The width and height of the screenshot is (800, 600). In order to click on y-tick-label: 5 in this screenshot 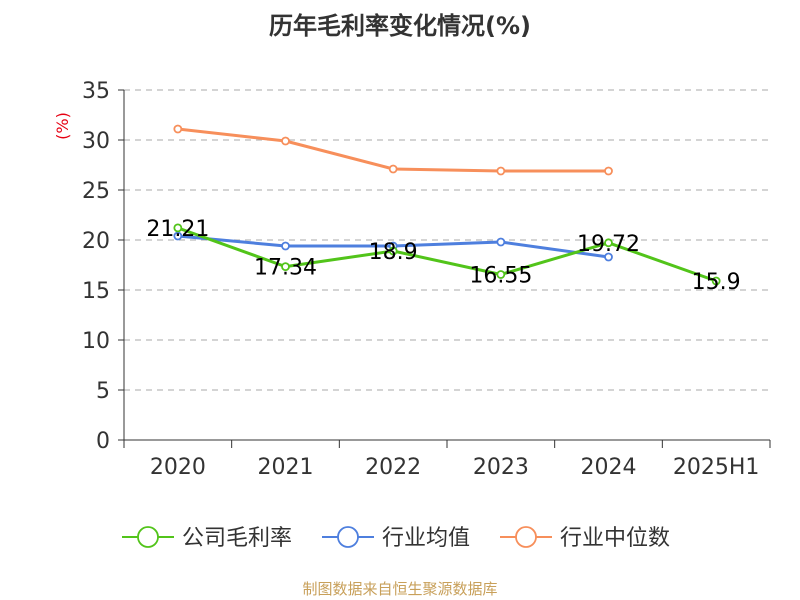, I will do `click(103, 391)`.